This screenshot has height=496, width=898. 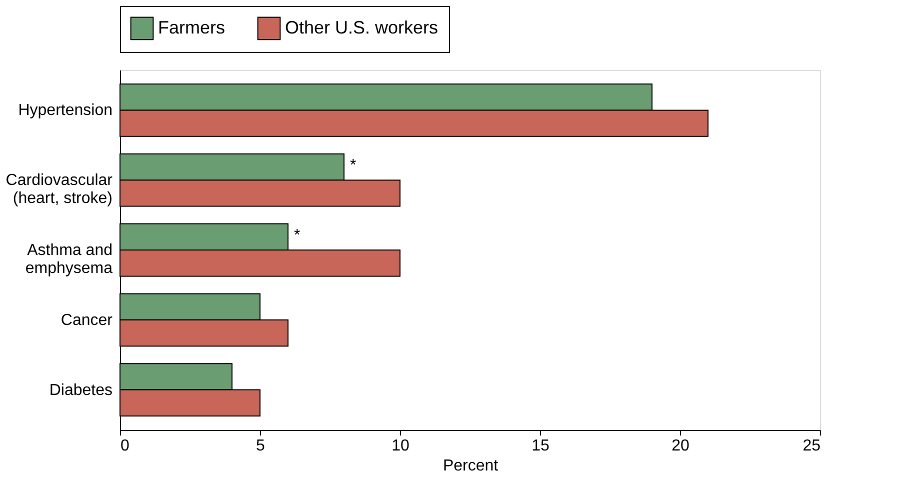 I want to click on x-tick-label: 20, so click(x=681, y=446).